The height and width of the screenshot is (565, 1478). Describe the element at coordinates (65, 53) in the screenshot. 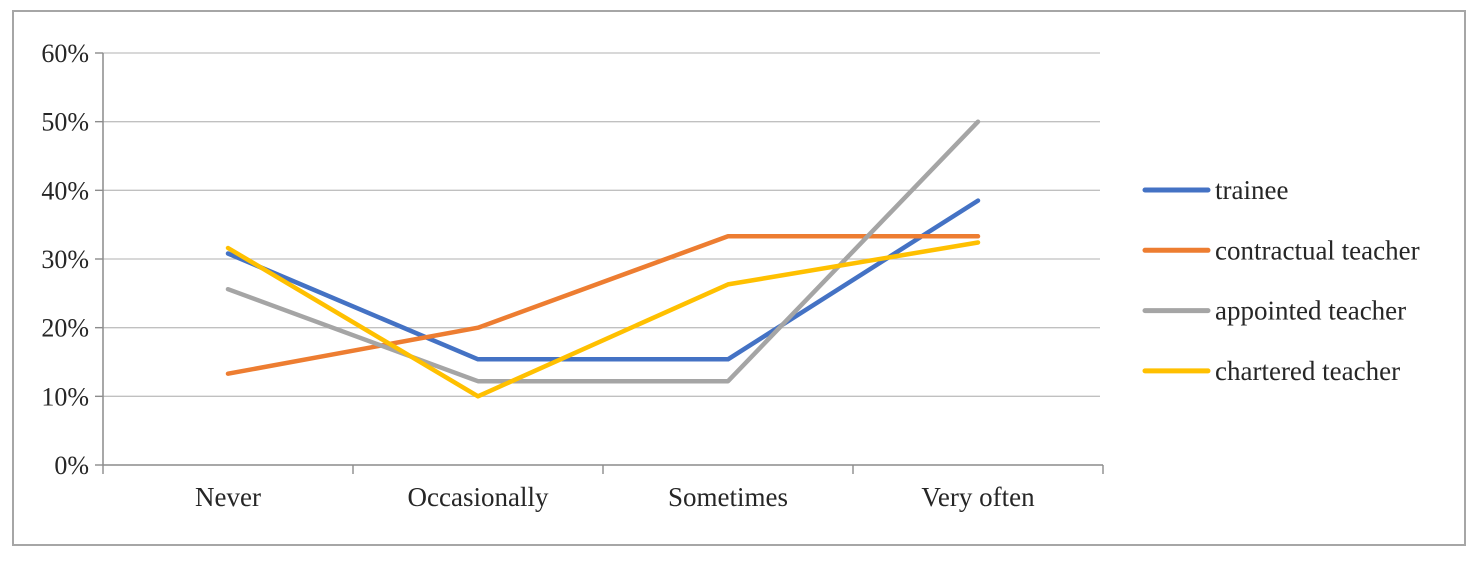

I see `y-axis-label: 60%` at that location.